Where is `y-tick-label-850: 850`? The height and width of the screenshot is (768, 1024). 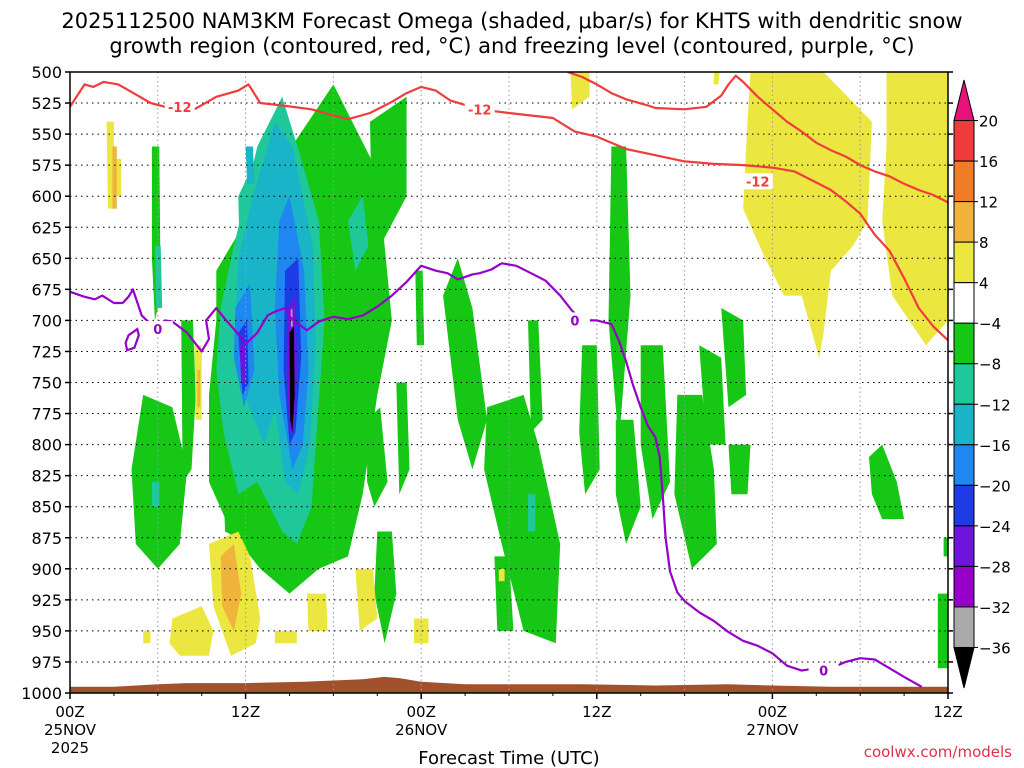
y-tick-label-850: 850 is located at coordinates (46, 507).